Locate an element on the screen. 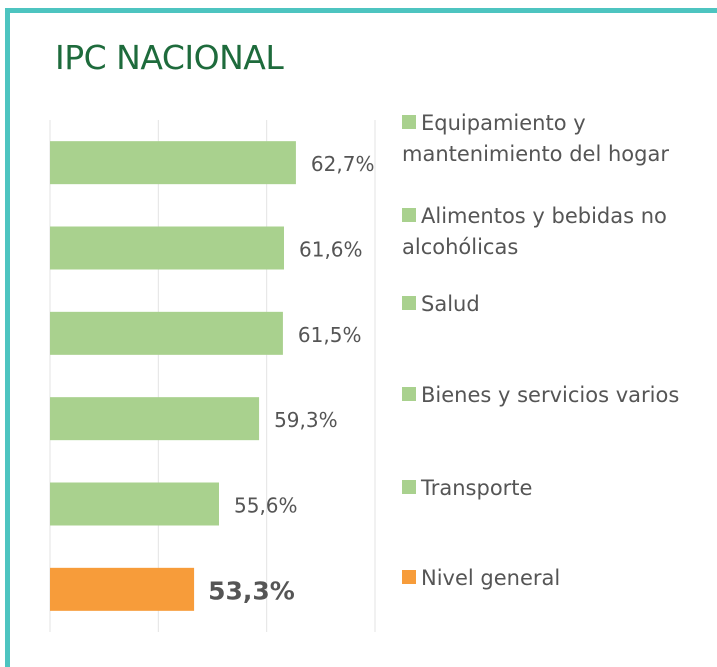 The width and height of the screenshot is (717, 667). legend-entry: Alimentos y bebidas no alcohólicas is located at coordinates (552, 232).